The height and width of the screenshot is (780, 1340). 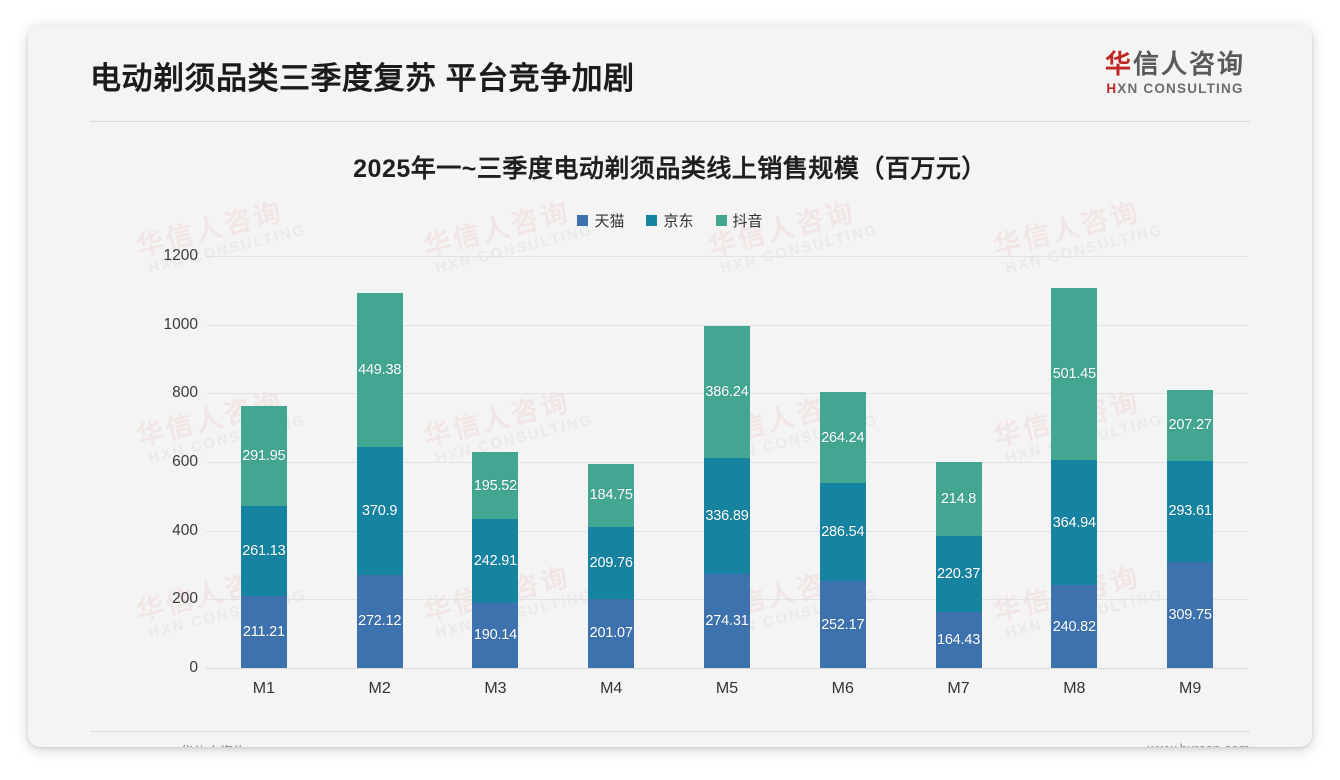 What do you see at coordinates (609, 221) in the screenshot?
I see `legend-label: 天猫` at bounding box center [609, 221].